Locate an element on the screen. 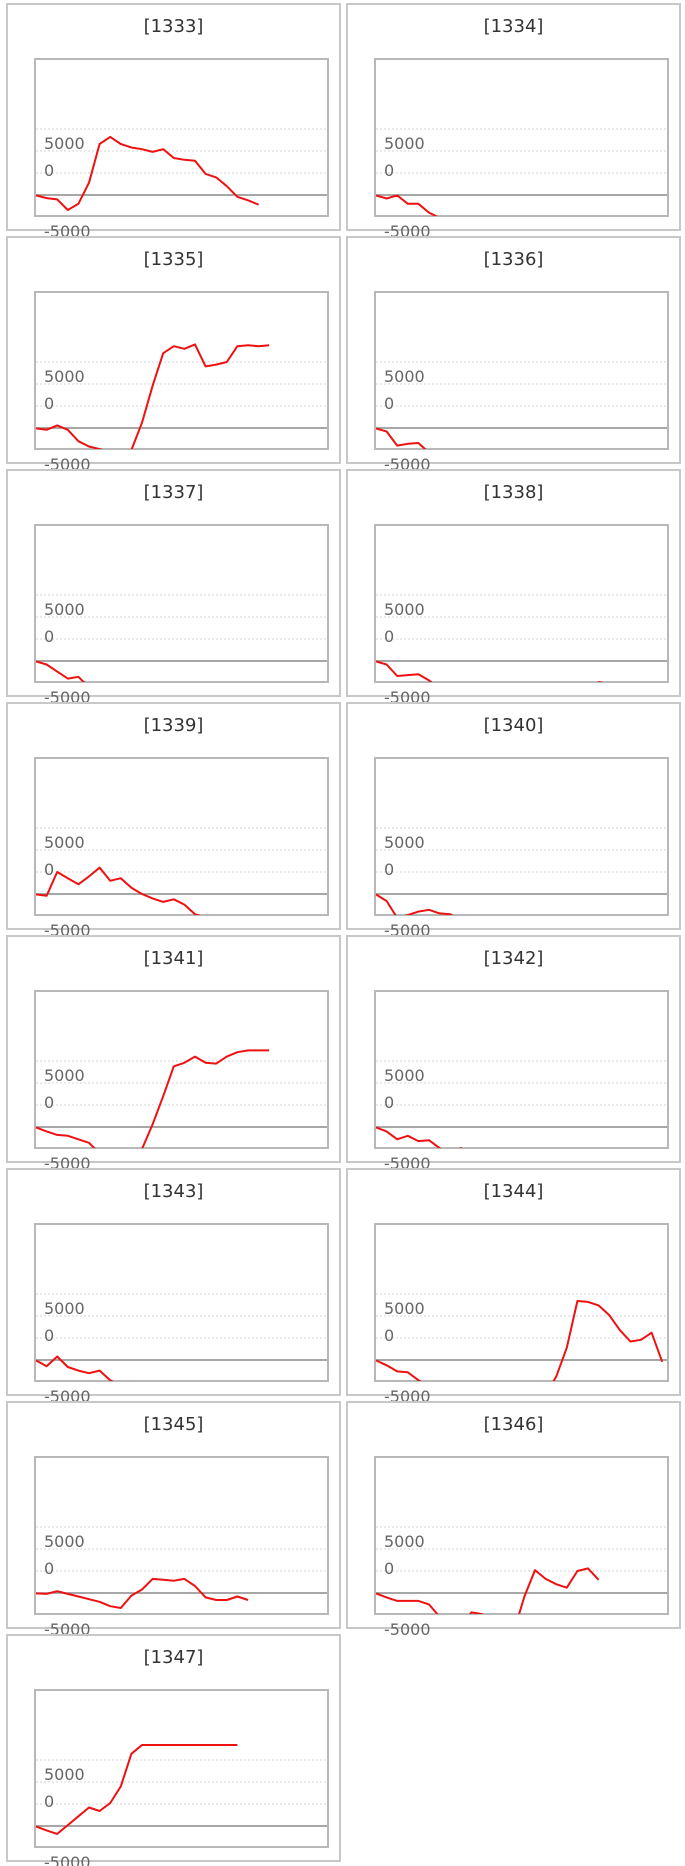 This screenshot has height=1866, width=685. chart-panel: [1339] 5000 0 -5000 is located at coordinates (173, 821).